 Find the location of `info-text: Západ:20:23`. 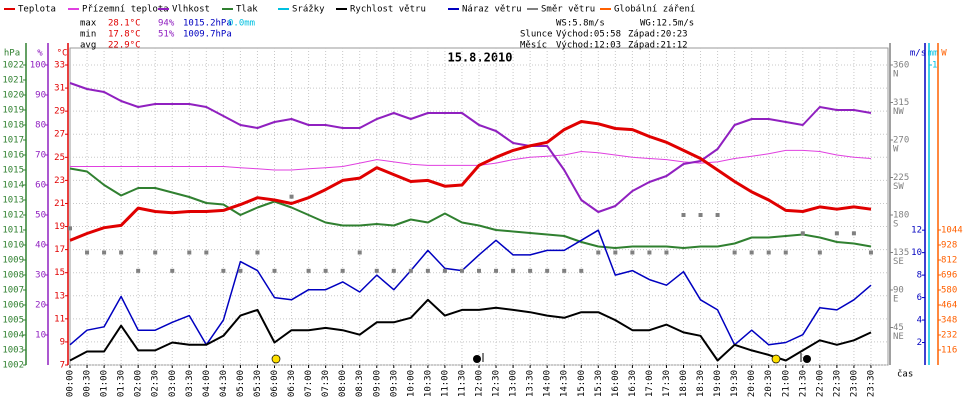

info-text: Západ:20:23 is located at coordinates (658, 35).